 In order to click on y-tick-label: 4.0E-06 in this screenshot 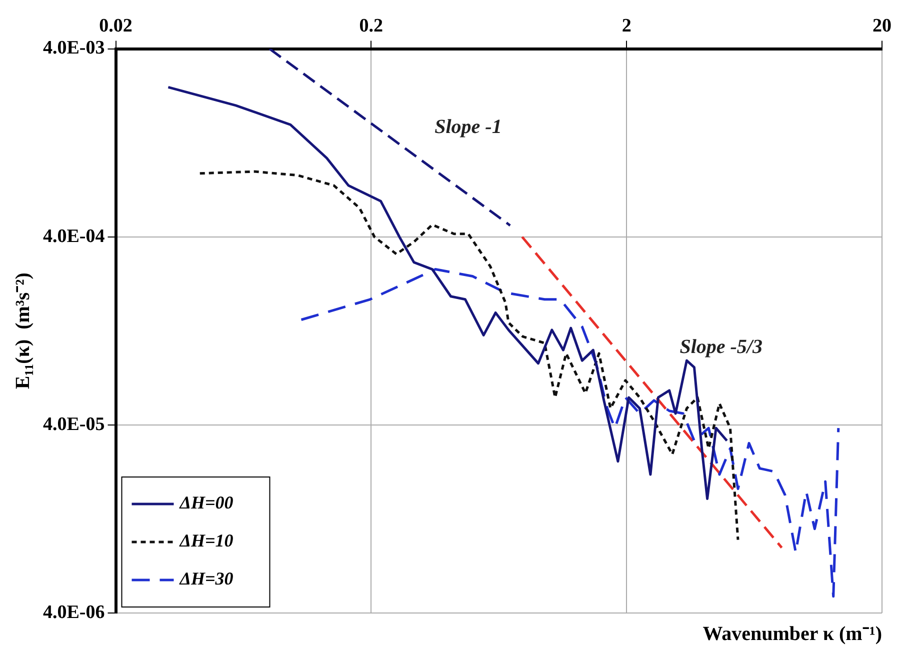, I will do `click(74, 612)`.